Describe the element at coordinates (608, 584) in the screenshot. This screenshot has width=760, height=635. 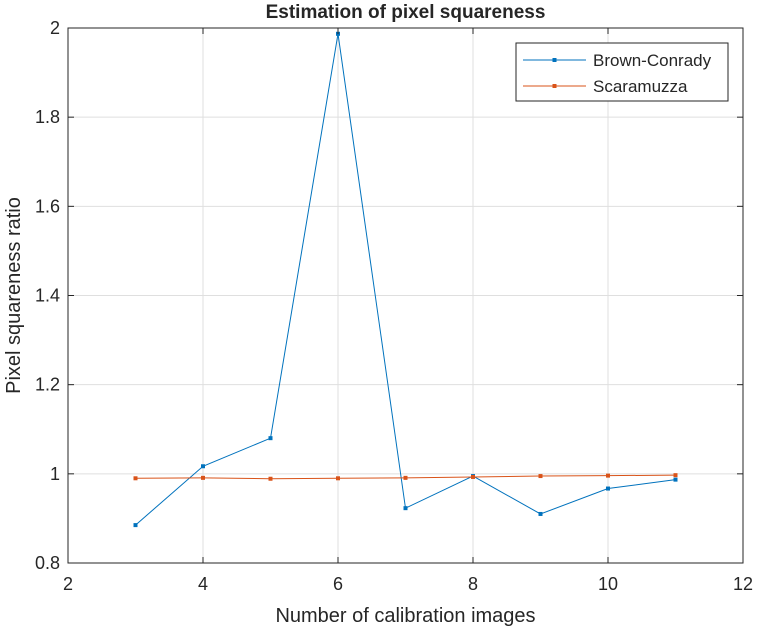
I see `x-tick-label: 10` at that location.